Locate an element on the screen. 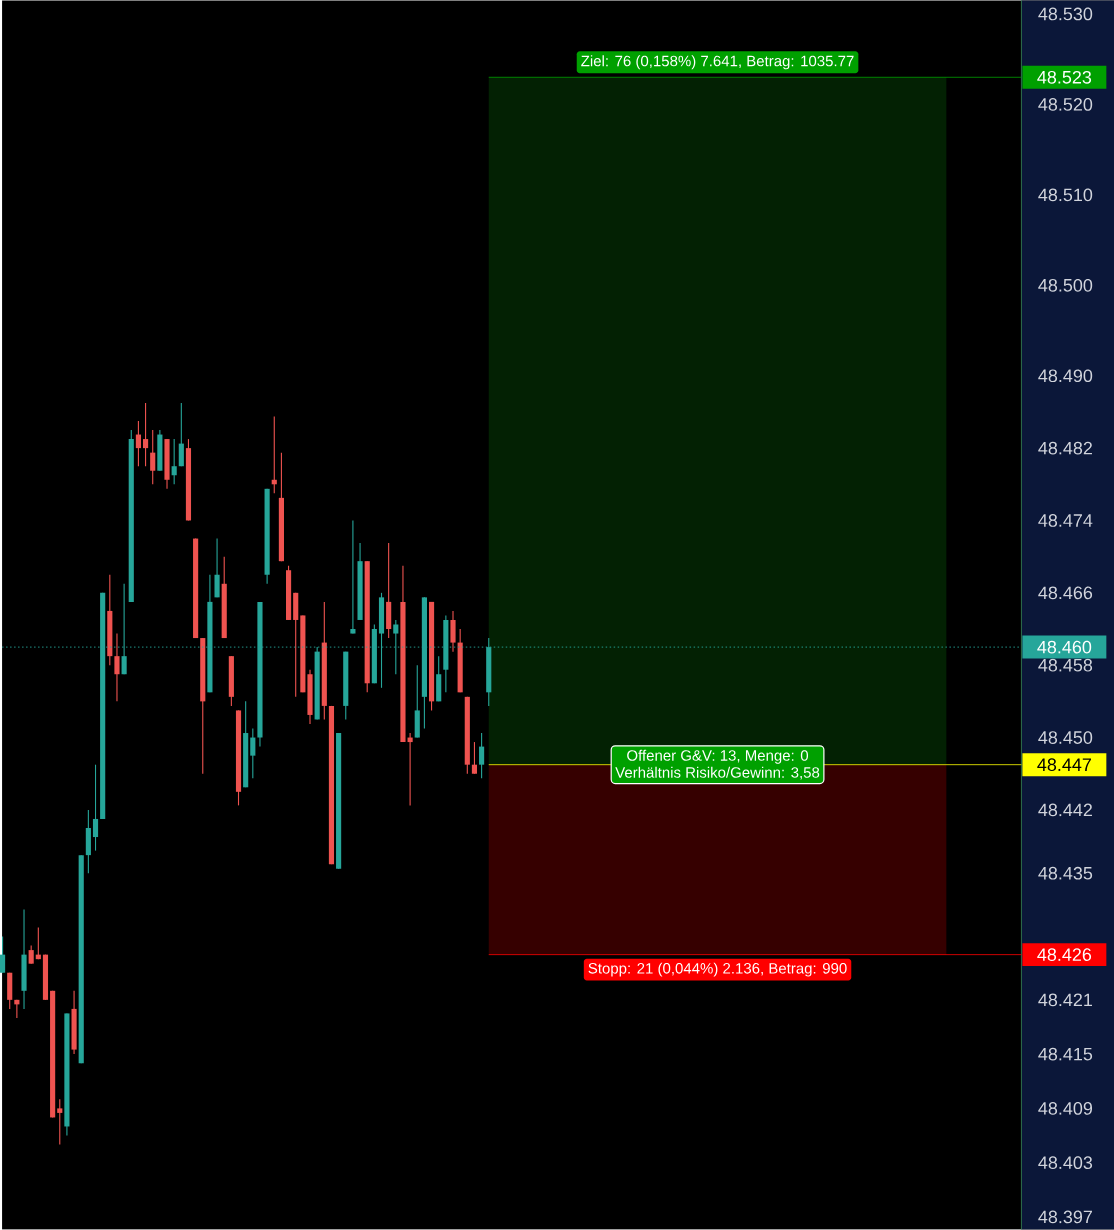 This screenshot has width=1114, height=1230. y-tick-label: 48.510 is located at coordinates (1065, 195).